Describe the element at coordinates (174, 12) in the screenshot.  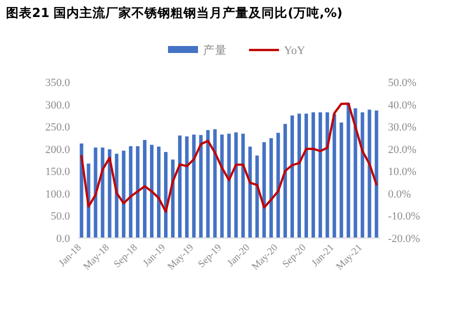
I see `chart-title: 图表21 国内主流厂家不锈钢粗钢当月产量及同比(万吨,%)` at that location.